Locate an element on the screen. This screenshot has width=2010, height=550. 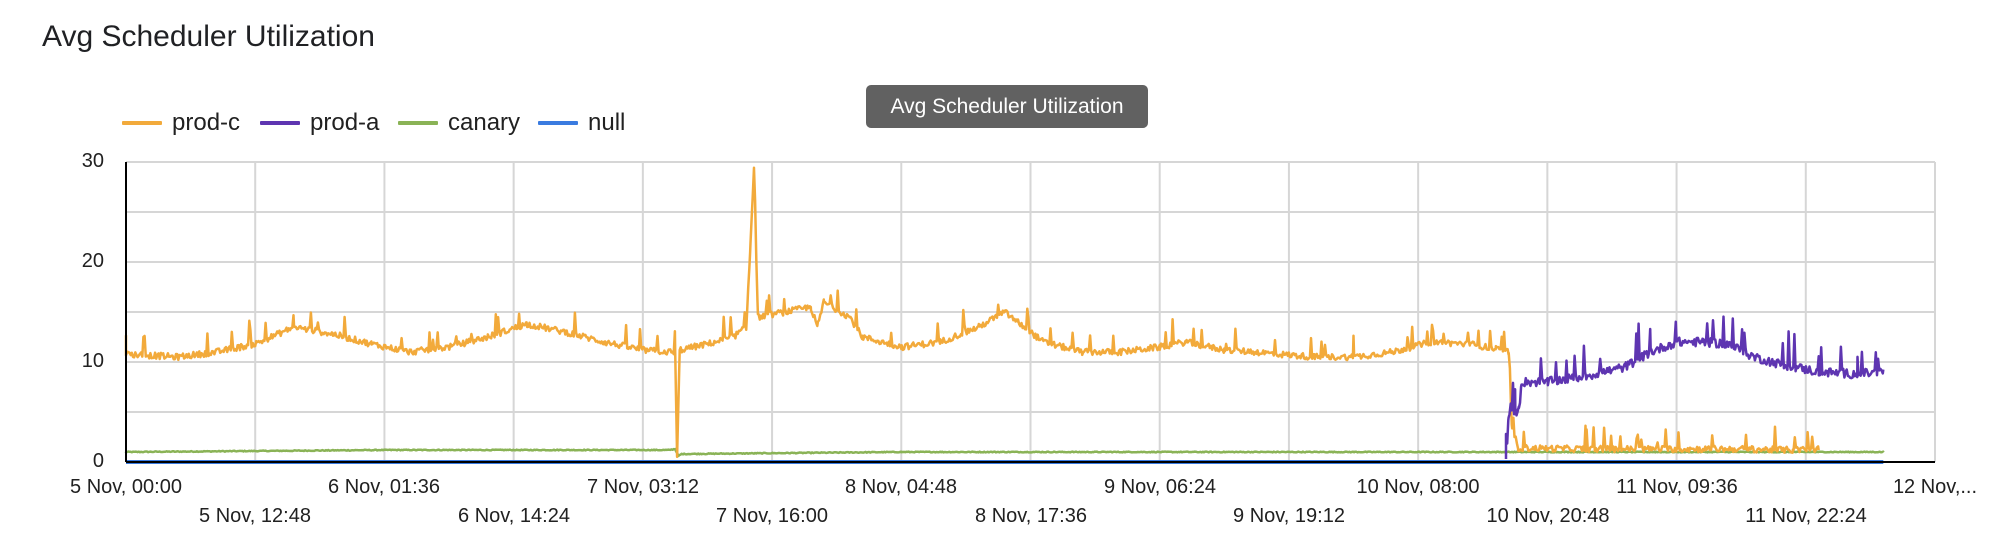
chart-title: Avg Scheduler Utilization is located at coordinates (208, 36).